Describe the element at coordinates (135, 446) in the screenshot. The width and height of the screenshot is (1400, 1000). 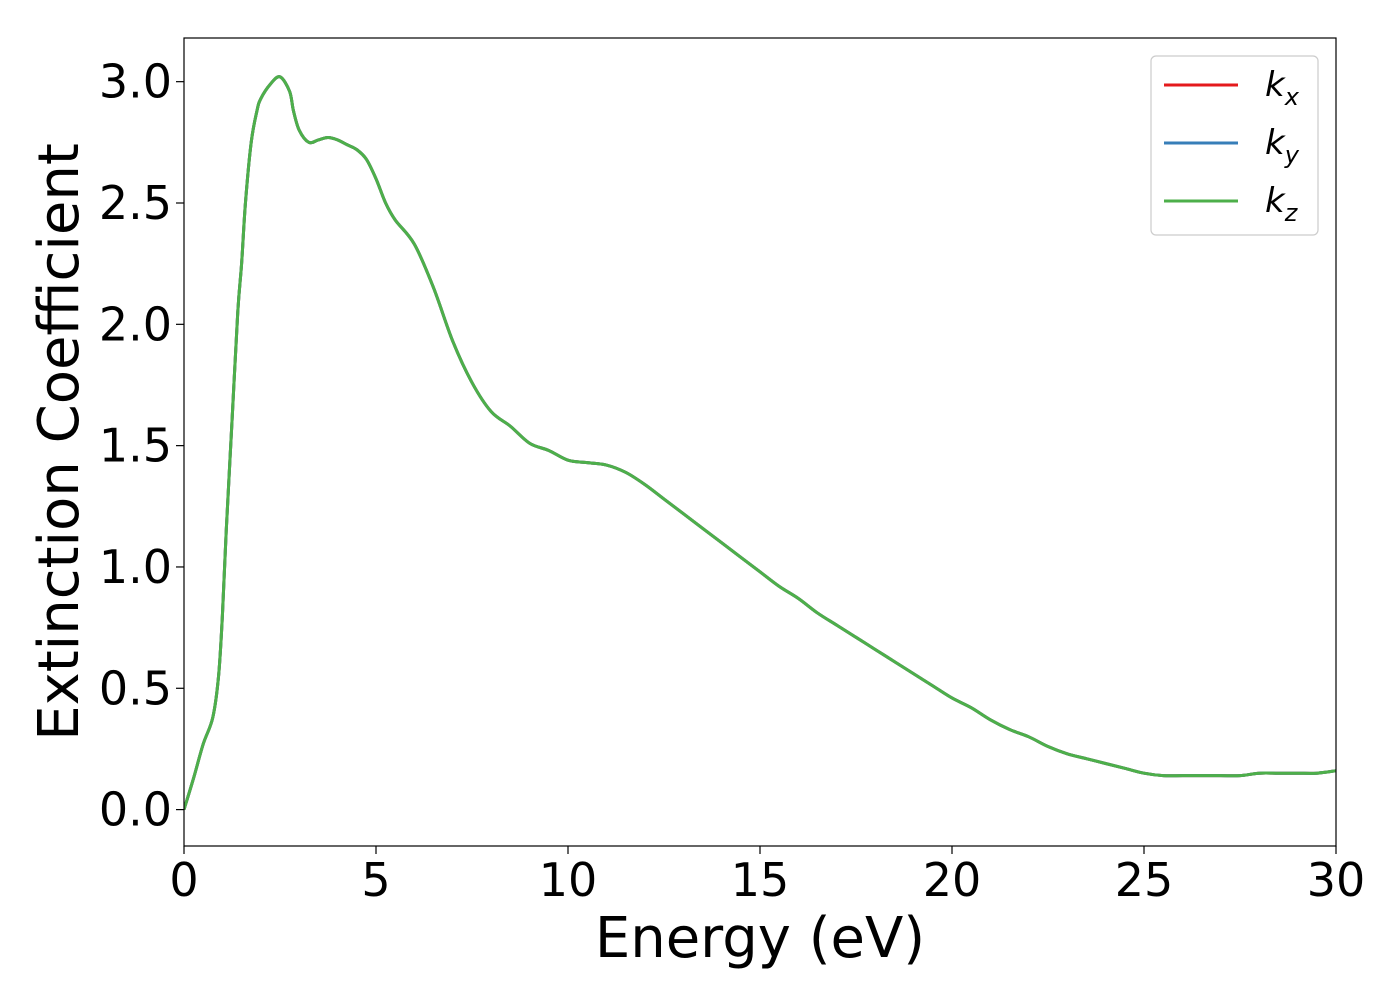
I see `y-tick-label: 1.5` at that location.